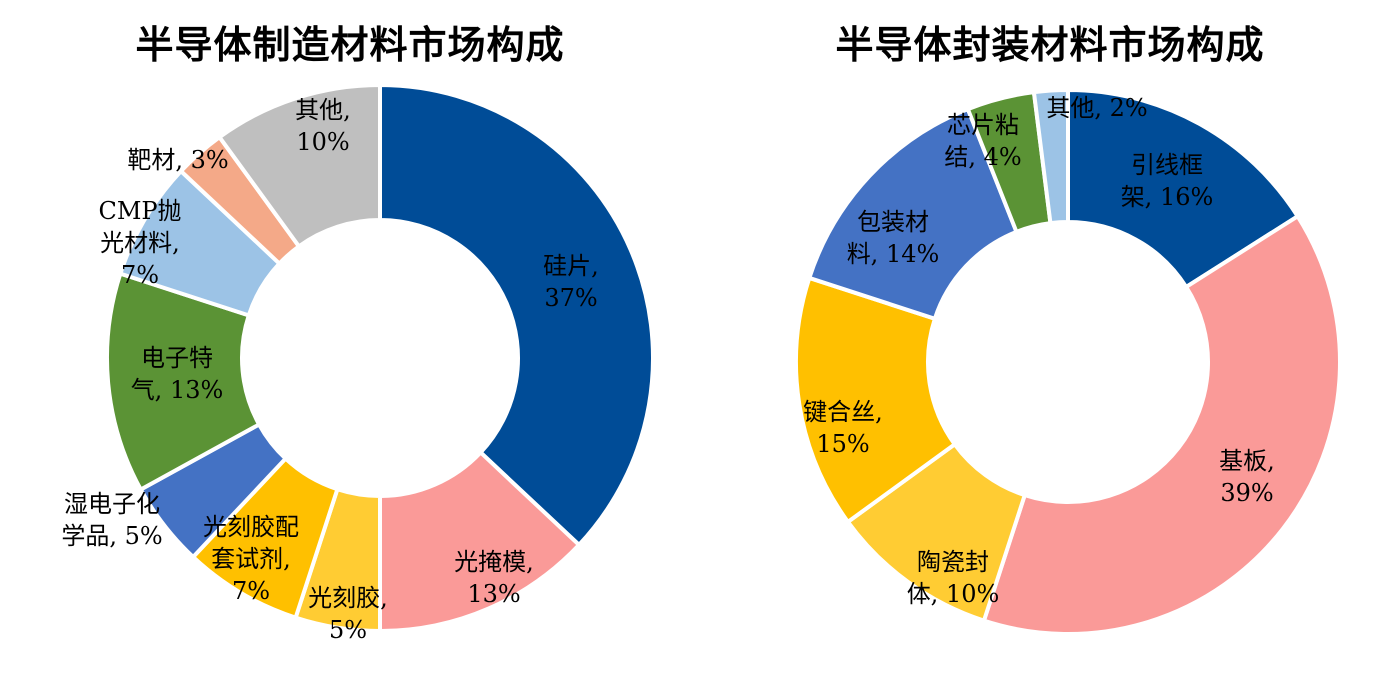 The width and height of the screenshot is (1399, 683). I want to click on chart-title: 半导体封装材料市场构成, so click(1050, 45).